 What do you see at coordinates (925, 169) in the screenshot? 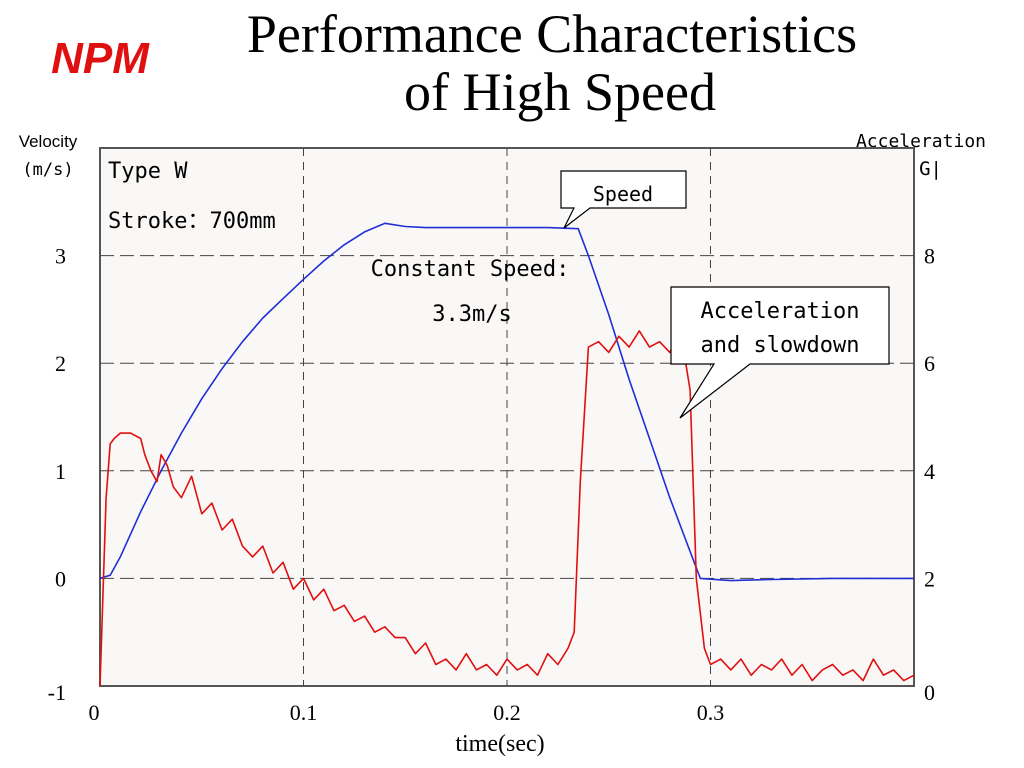
I see `y-right-axis-title-line2: |G|` at bounding box center [925, 169].